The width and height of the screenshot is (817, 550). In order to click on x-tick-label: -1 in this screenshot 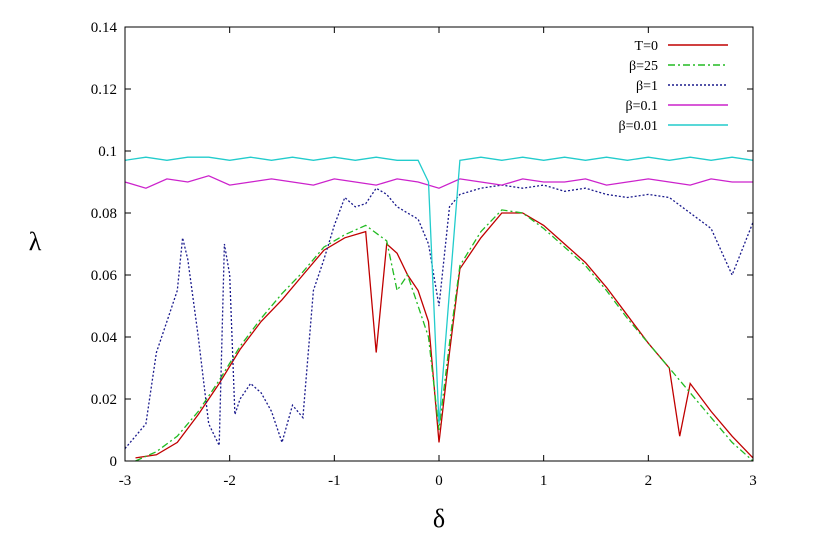, I will do `click(334, 481)`.